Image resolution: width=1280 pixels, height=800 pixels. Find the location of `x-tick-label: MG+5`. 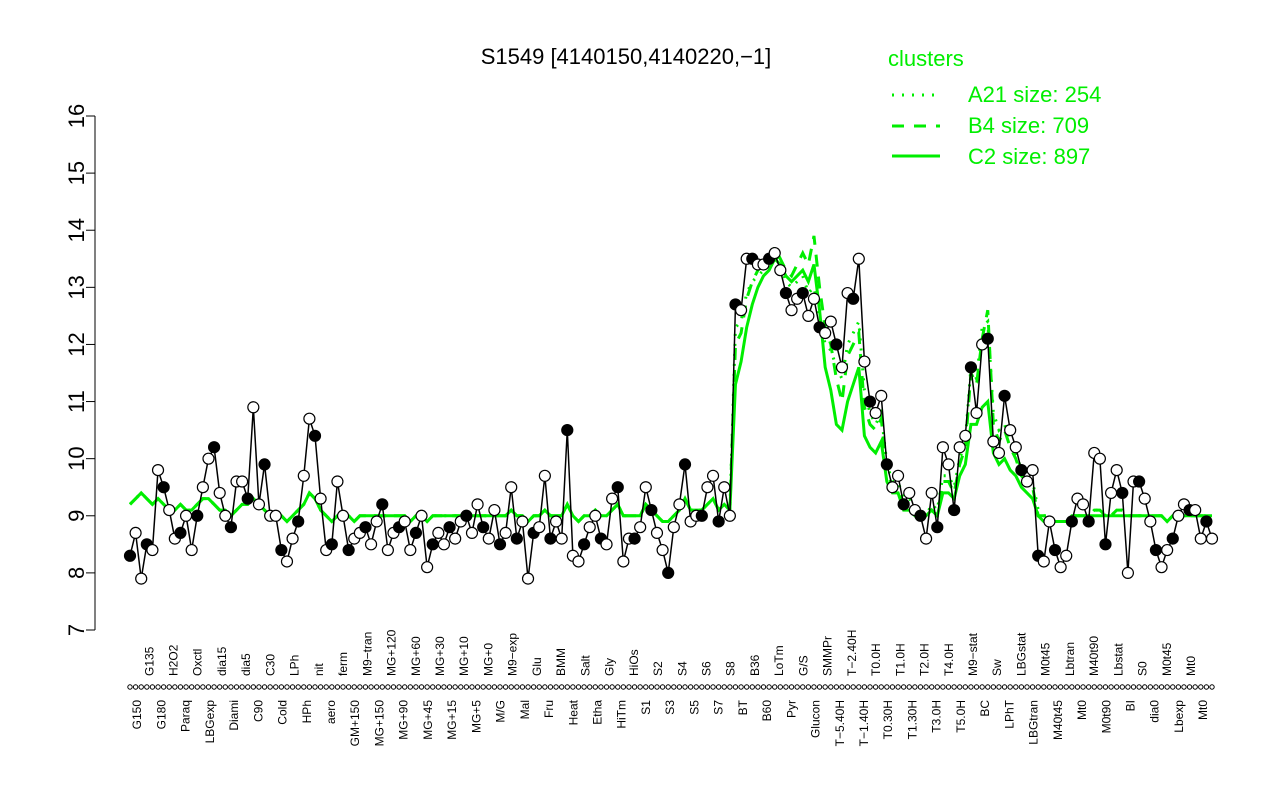

x-tick-label: MG+5 is located at coordinates (476, 716).